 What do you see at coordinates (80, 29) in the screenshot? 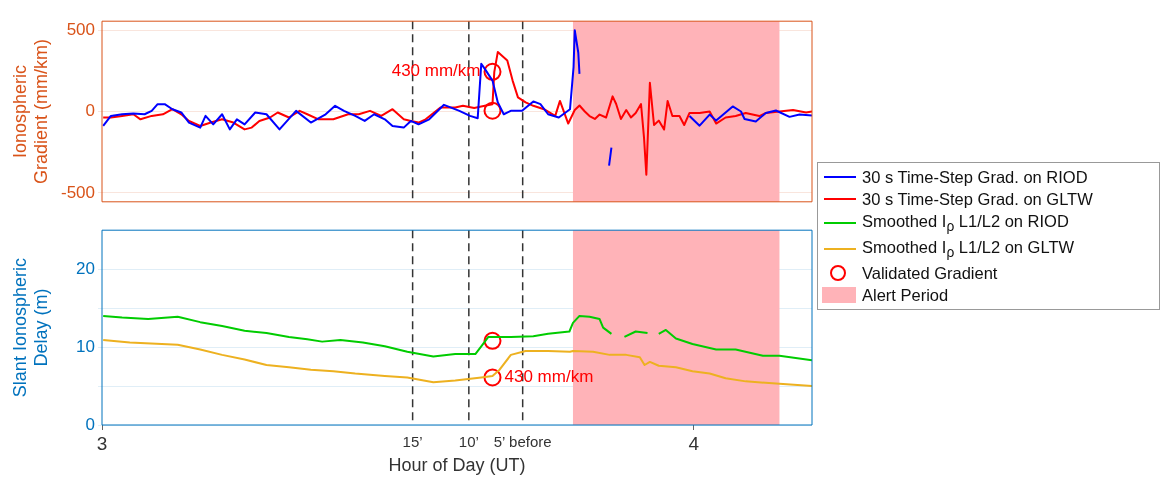
I see `y-tick-label: 500` at bounding box center [80, 29].